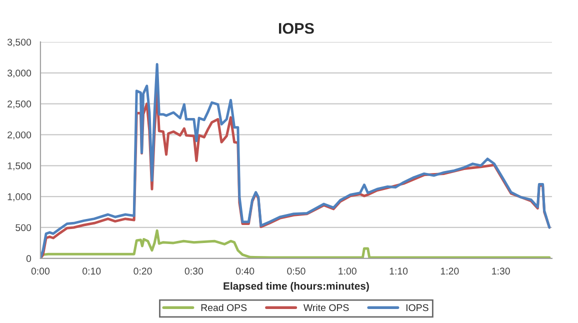 Image resolution: width=578 pixels, height=323 pixels. Describe the element at coordinates (417, 308) in the screenshot. I see `legend-label: IOPS` at that location.